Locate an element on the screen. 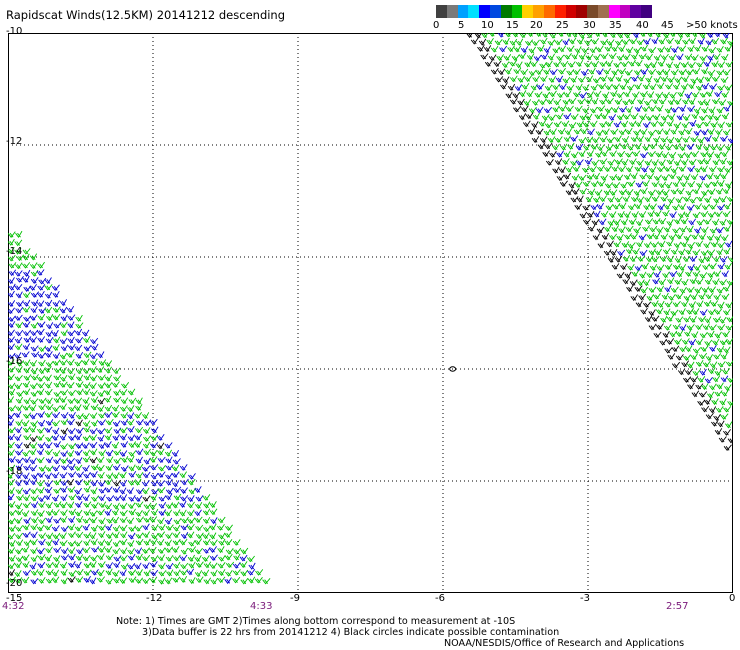 The height and width of the screenshot is (650, 740). colorbar-label: 35 is located at coordinates (615, 25).